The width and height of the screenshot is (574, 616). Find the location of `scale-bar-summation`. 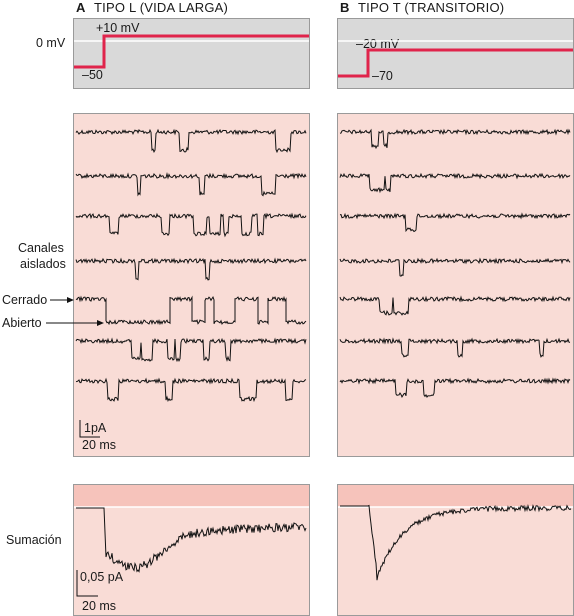

scale-bar-summation is located at coordinates (87, 583).